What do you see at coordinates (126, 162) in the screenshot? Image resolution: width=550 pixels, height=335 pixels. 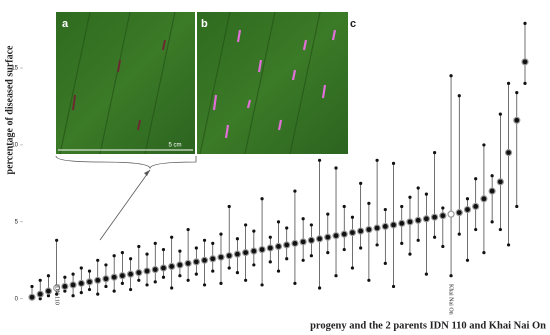 I see `bracket` at bounding box center [126, 162].